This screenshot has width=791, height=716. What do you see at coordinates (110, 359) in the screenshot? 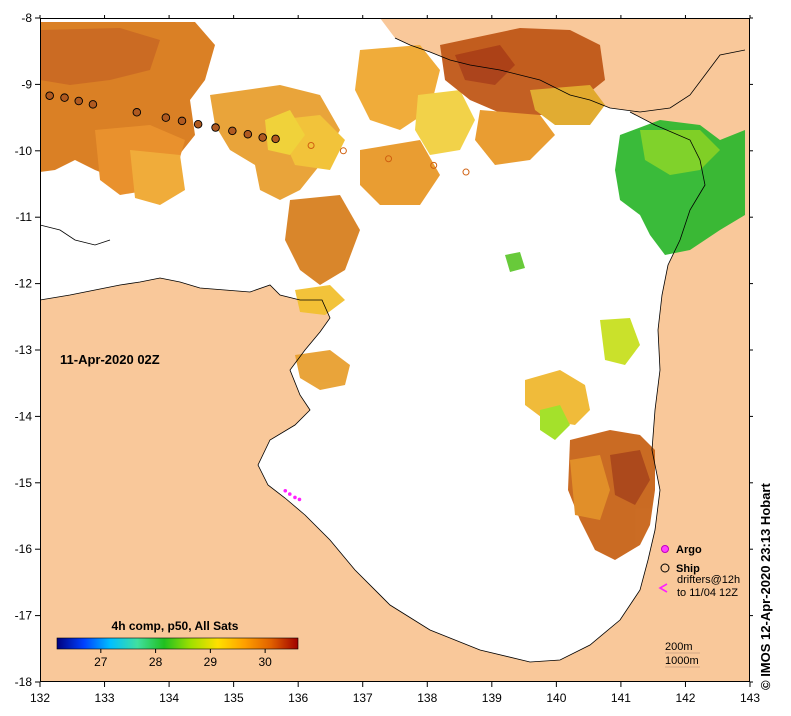
I see `date-label: 11-Apr-2020 02Z` at bounding box center [110, 359].